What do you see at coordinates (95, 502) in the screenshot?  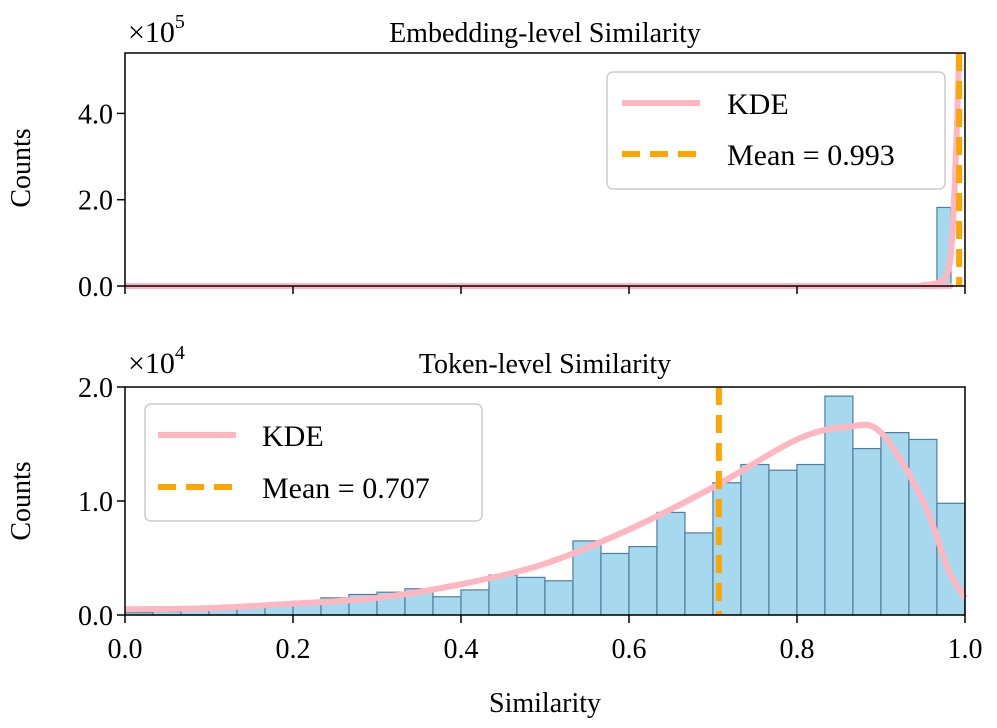 I see `y-tick-label: 1.0` at bounding box center [95, 502].